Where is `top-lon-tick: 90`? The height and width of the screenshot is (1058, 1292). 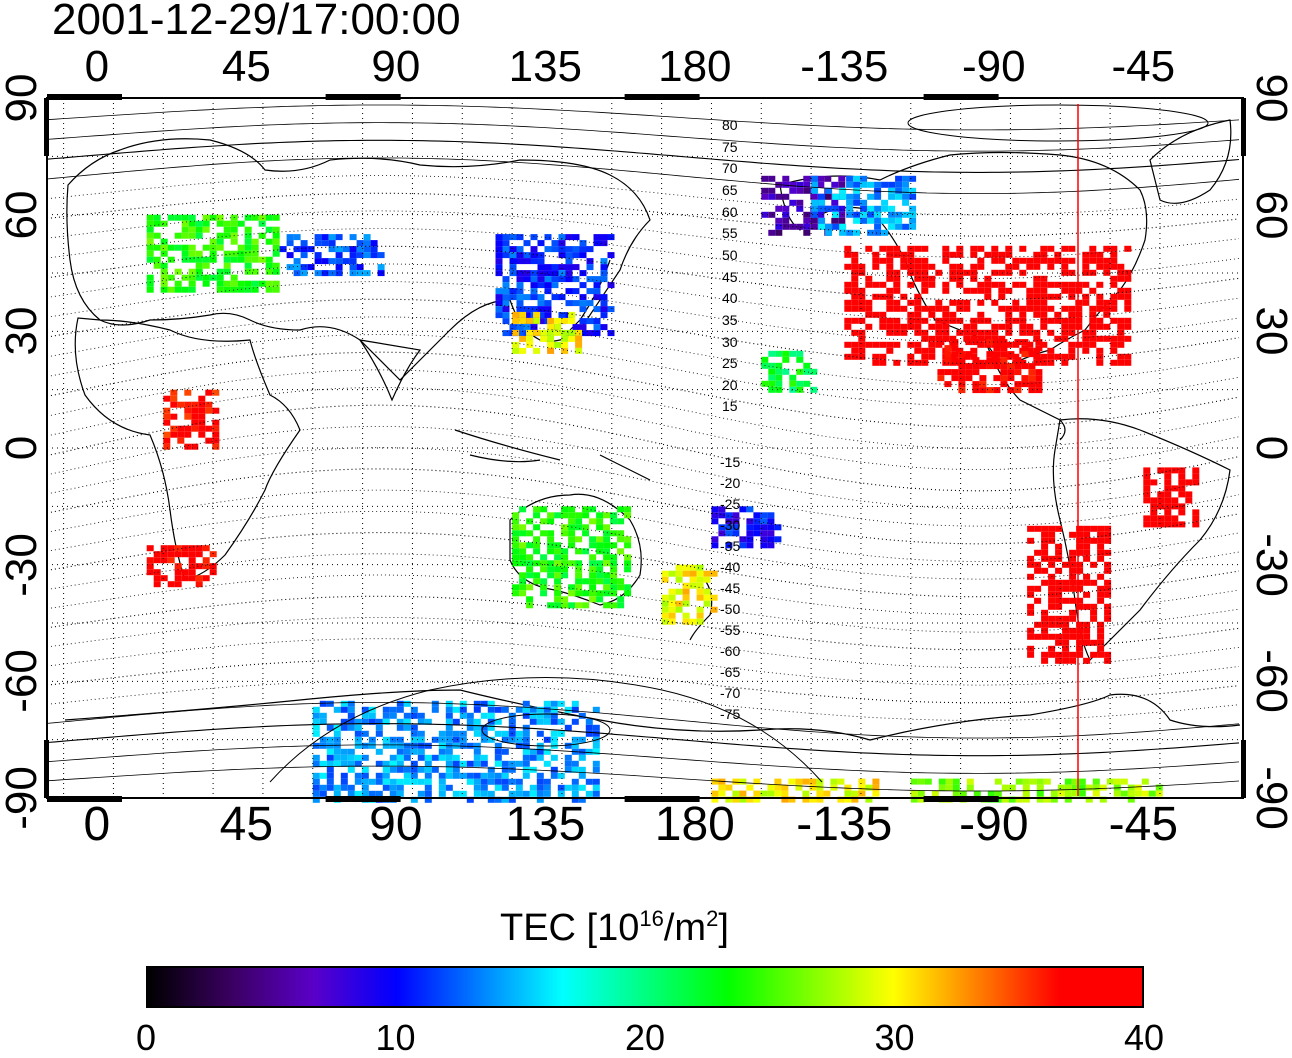
top-lon-tick: 90 is located at coordinates (396, 66).